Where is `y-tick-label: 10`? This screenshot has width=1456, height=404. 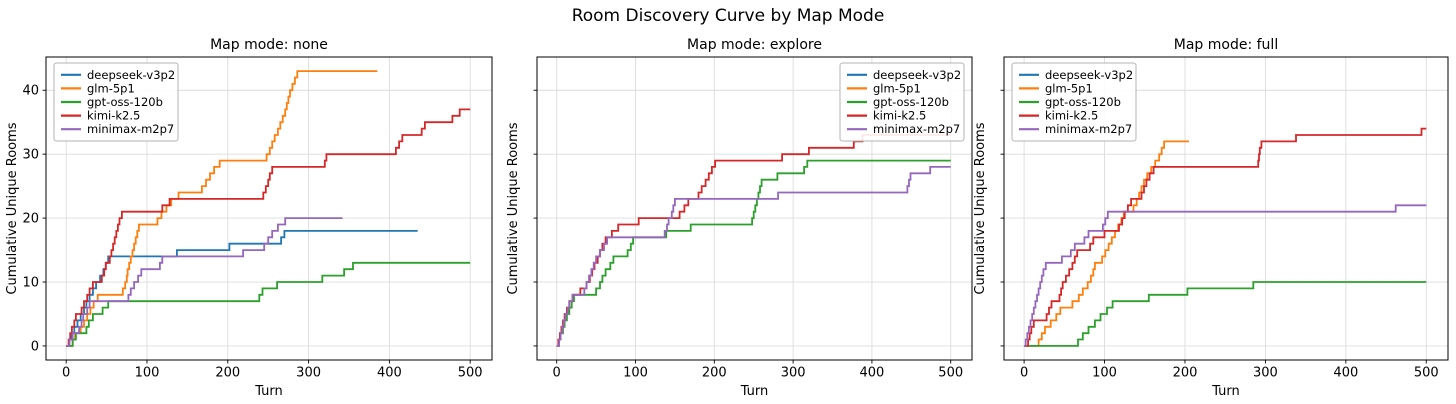 y-tick-label: 10 is located at coordinates (30, 283).